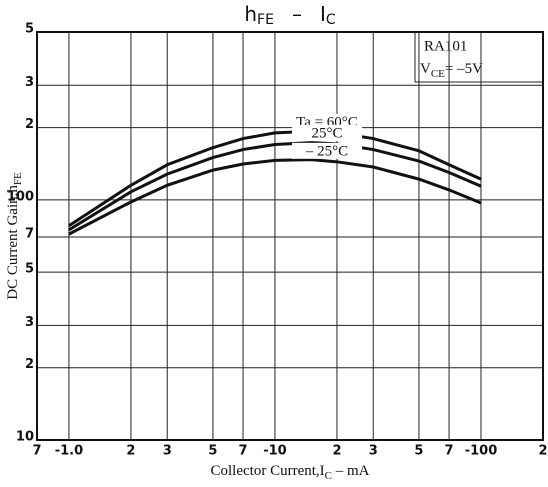  I want to click on title-part: –, so click(297, 14).